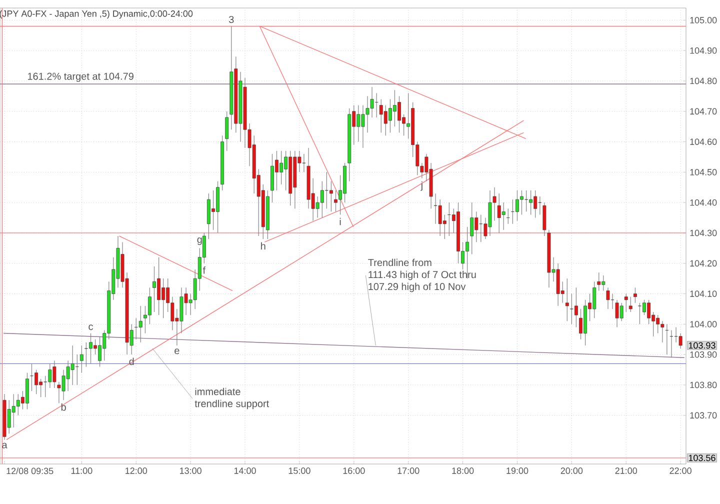 Image resolution: width=720 pixels, height=504 pixels. Describe the element at coordinates (703, 202) in the screenshot. I see `y-tick-label: 104.40` at that location.